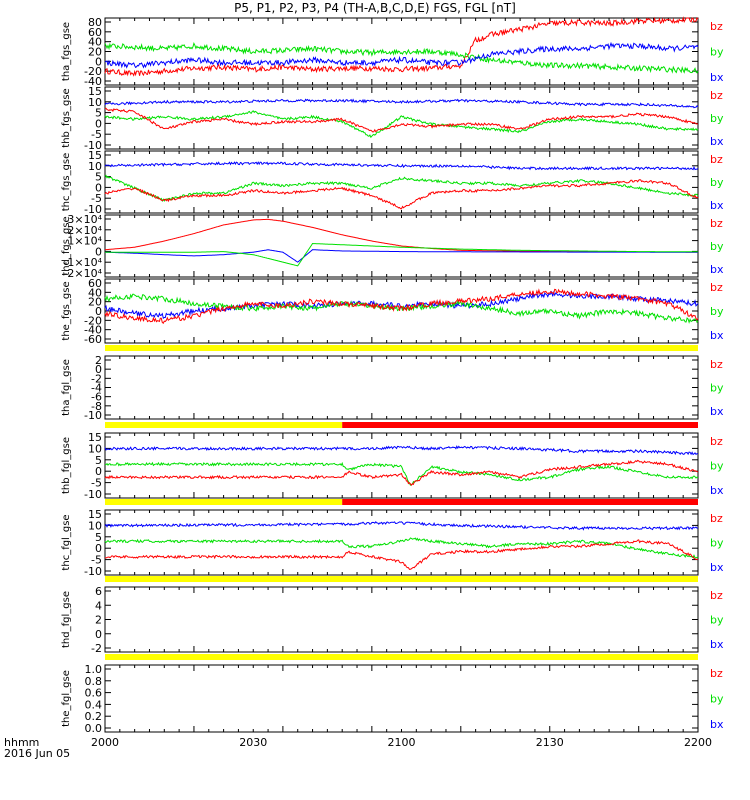 Image resolution: width=750 pixels, height=800 pixels. What do you see at coordinates (716, 364) in the screenshot?
I see `legend-bz-6: bz` at bounding box center [716, 364].